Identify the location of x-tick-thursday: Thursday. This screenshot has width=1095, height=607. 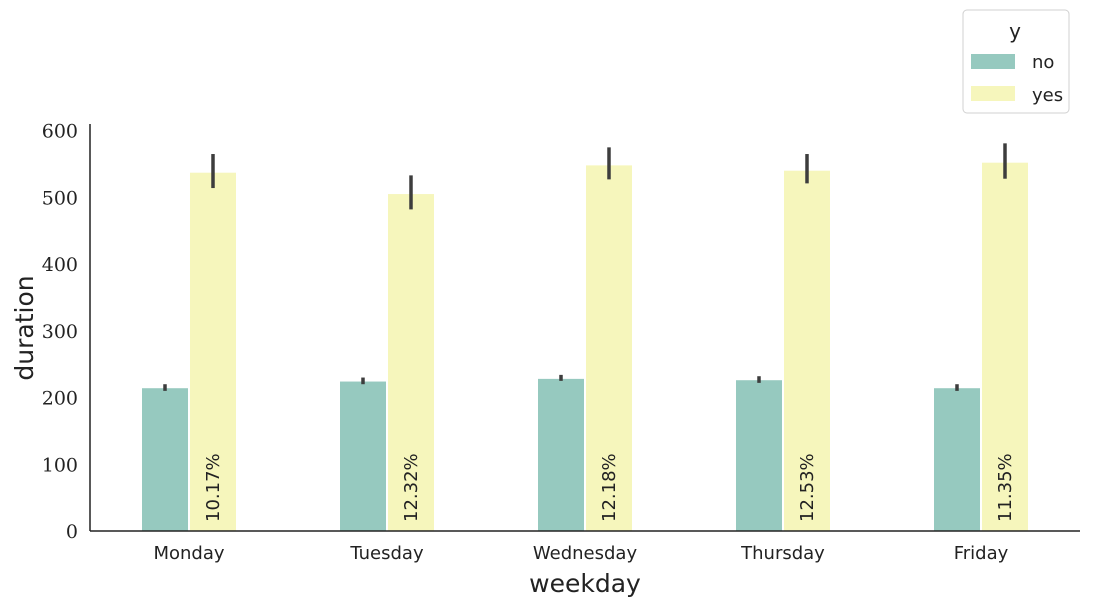
(782, 553).